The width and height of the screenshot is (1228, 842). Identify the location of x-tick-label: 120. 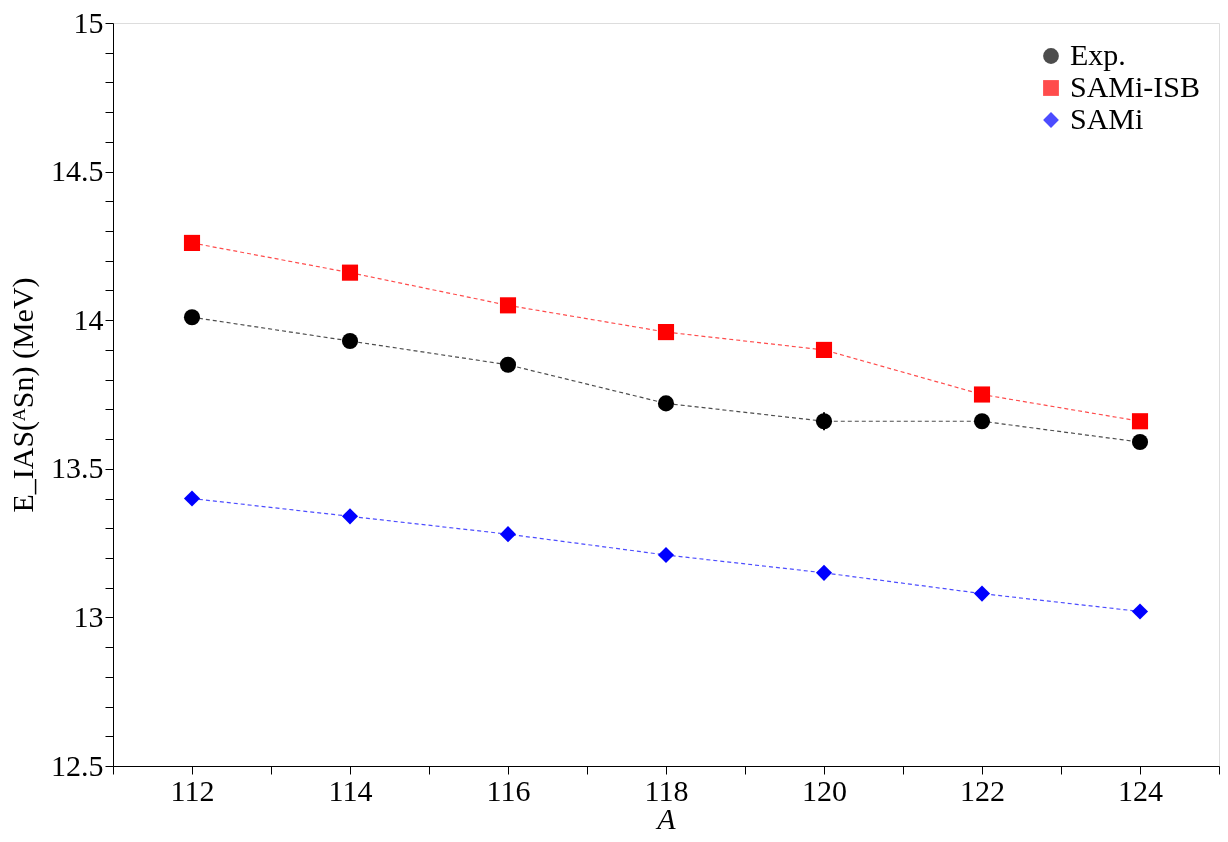
(824, 790).